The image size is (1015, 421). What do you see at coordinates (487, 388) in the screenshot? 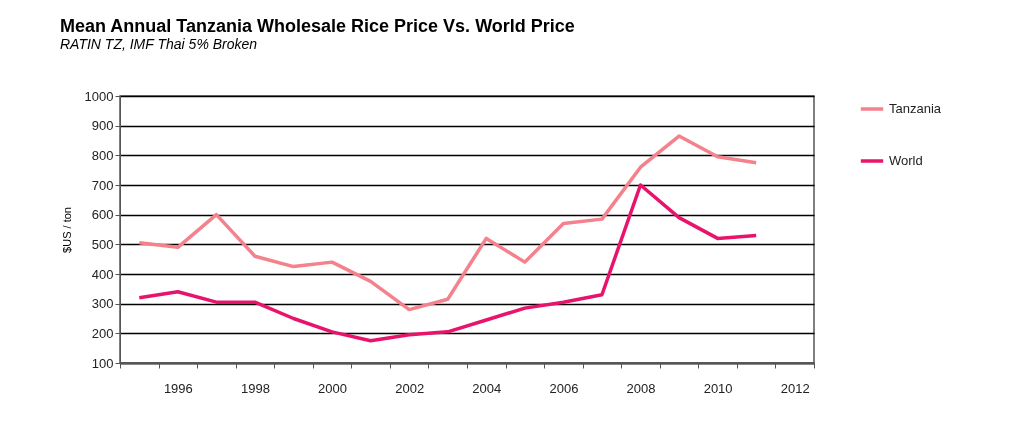
I see `x-tick-label: 2004` at bounding box center [487, 388].